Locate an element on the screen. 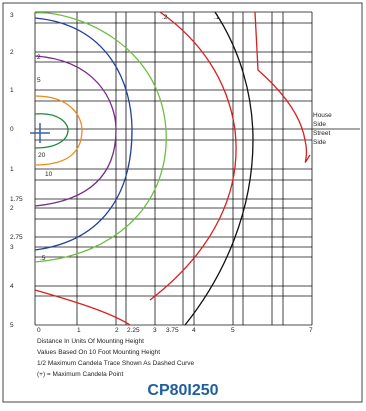 This screenshot has height=411, width=366. y-label: 2.75 is located at coordinates (16, 237).